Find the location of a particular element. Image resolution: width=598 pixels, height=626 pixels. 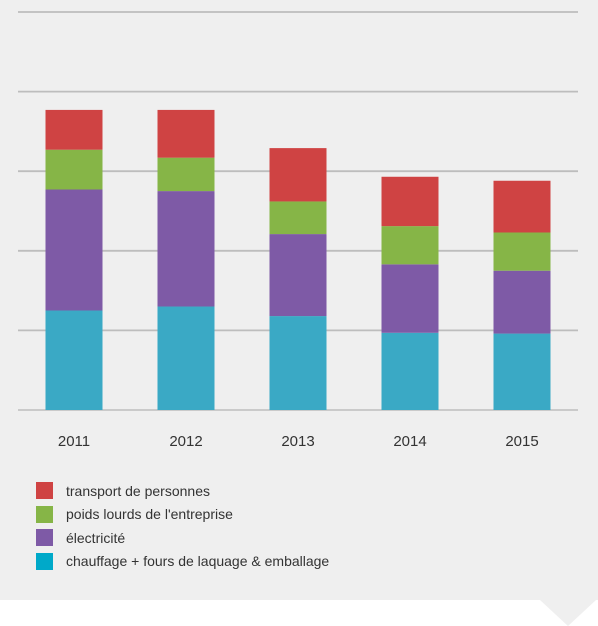

card-pointer is located at coordinates (568, 613).